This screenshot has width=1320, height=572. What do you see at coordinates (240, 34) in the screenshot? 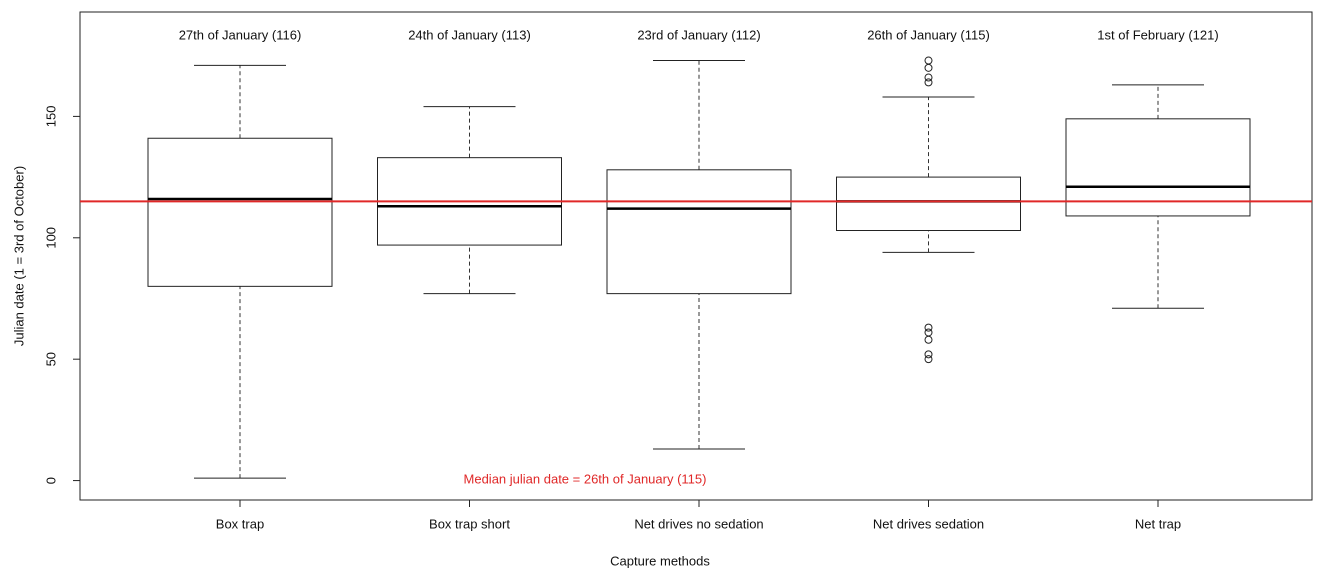
I see `box-top-label: 27th of January (116)` at bounding box center [240, 34].